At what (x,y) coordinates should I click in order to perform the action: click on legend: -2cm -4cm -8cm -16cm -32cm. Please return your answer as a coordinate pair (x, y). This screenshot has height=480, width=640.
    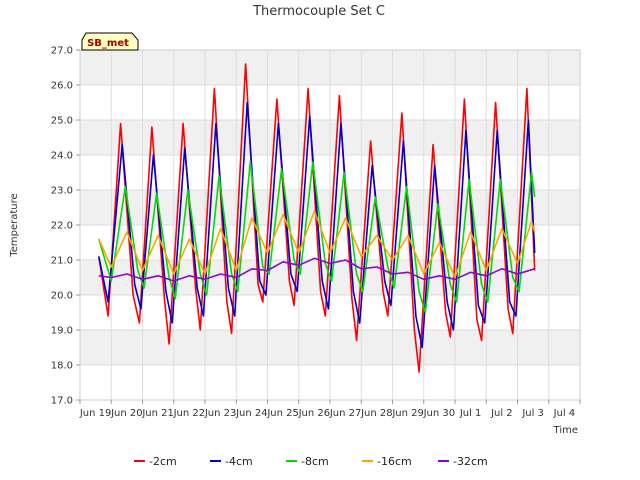
    Looking at the image, I should click on (311, 461).